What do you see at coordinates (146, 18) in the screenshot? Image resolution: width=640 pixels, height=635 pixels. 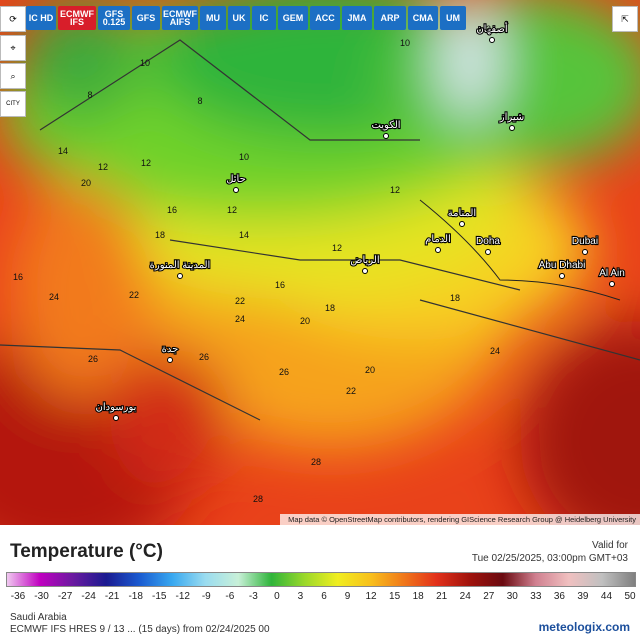 I see `model-button: GFS` at bounding box center [146, 18].